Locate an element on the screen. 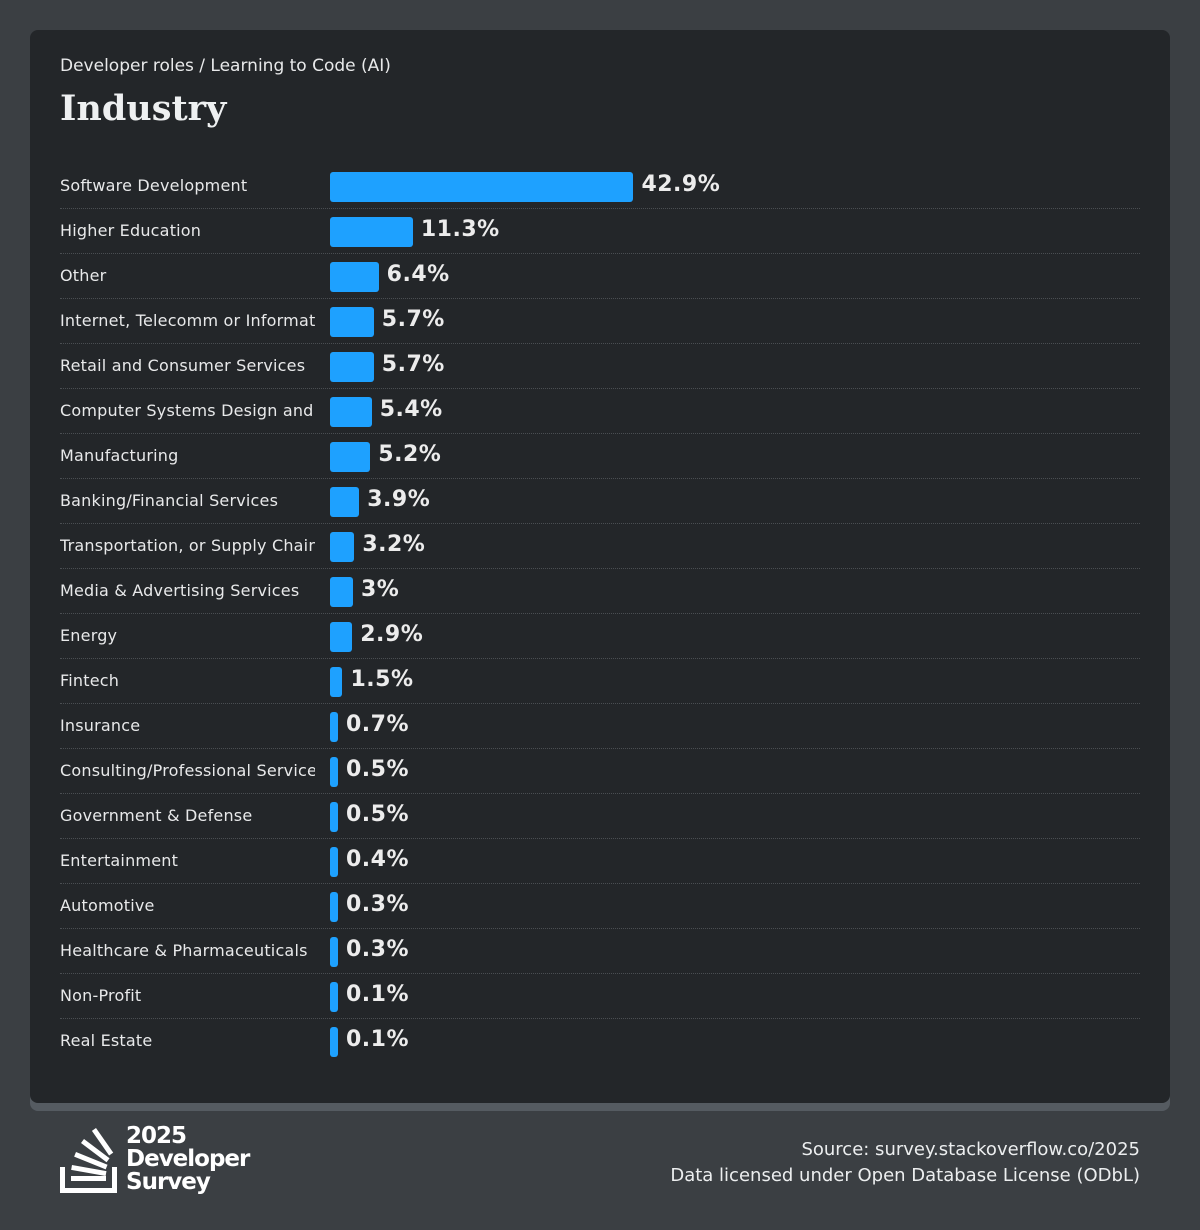  bar-row: Energy 2.9% is located at coordinates (600, 636).